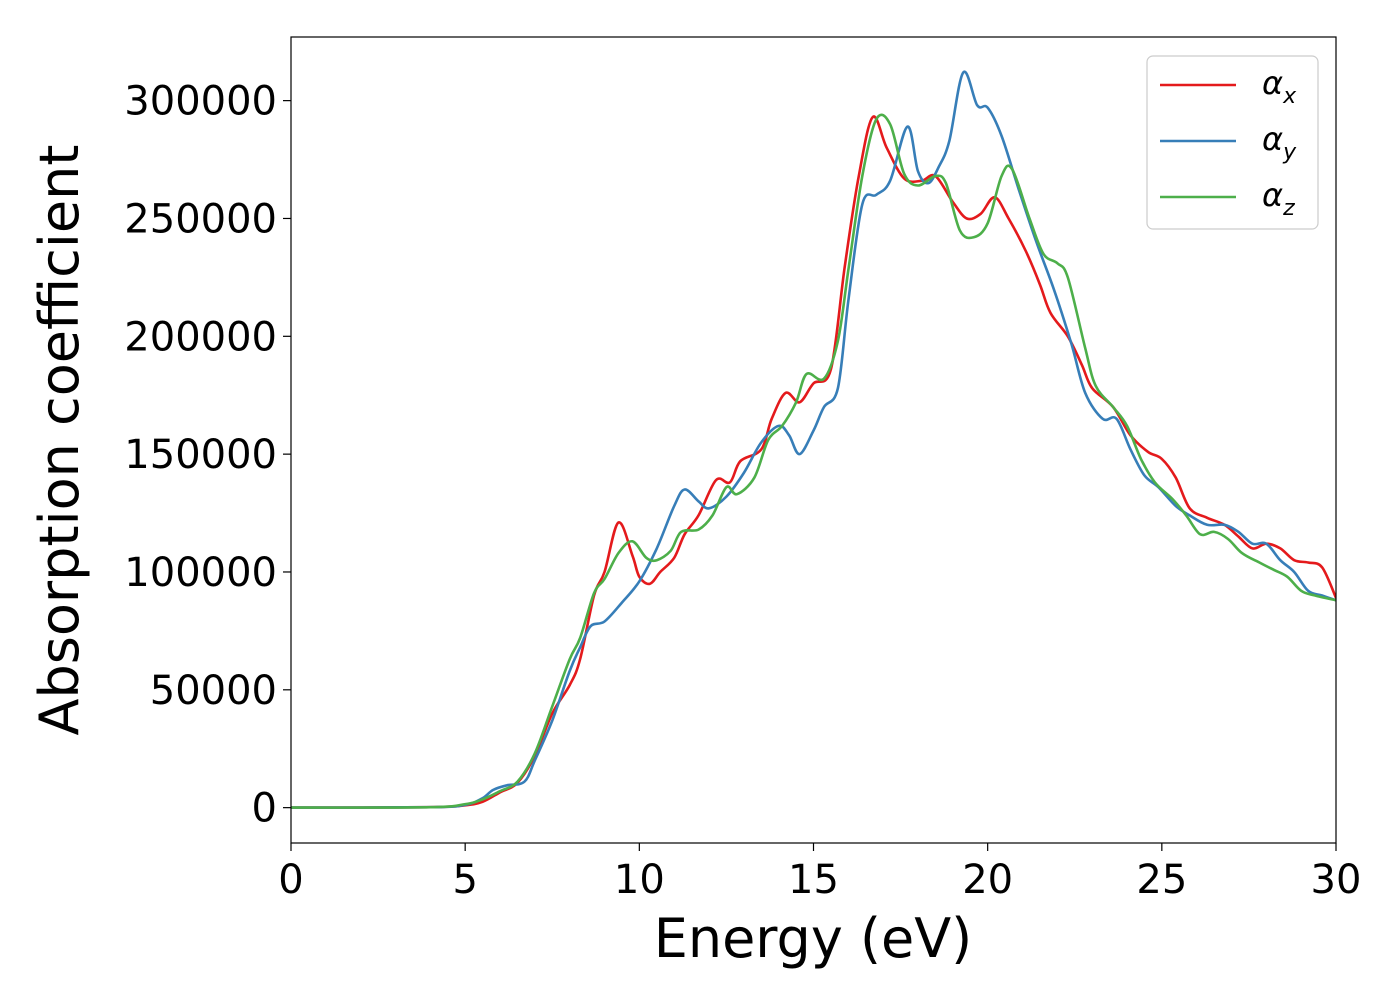 The image size is (1400, 1000). I want to click on x-tick-label: 20, so click(987, 880).